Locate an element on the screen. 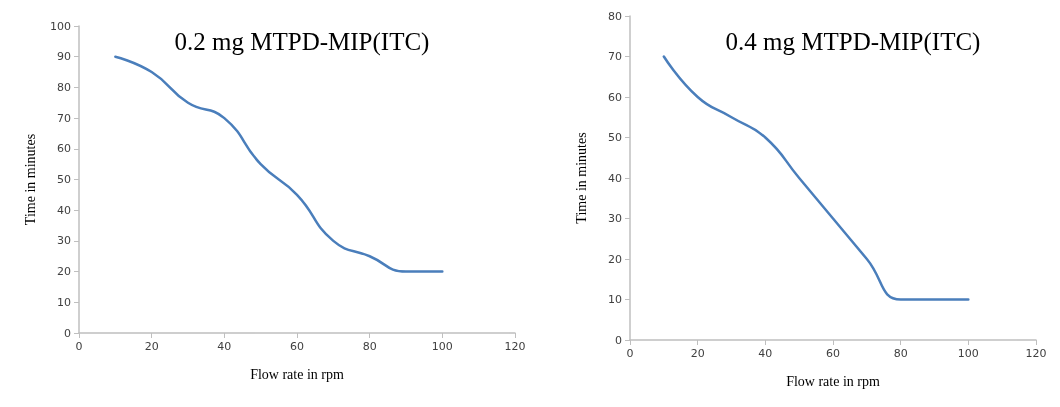 The height and width of the screenshot is (407, 1060). y-tick-label: 100 is located at coordinates (60, 26).